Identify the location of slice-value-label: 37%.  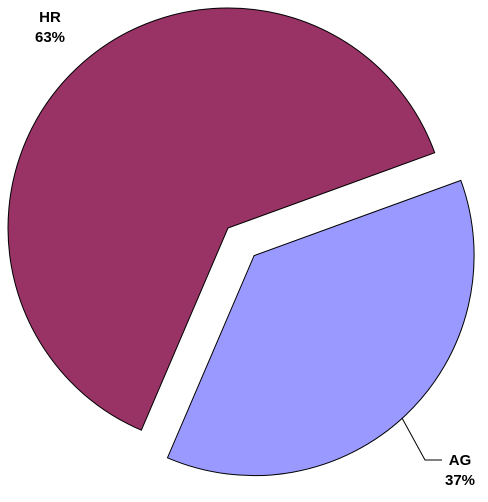
(460, 480).